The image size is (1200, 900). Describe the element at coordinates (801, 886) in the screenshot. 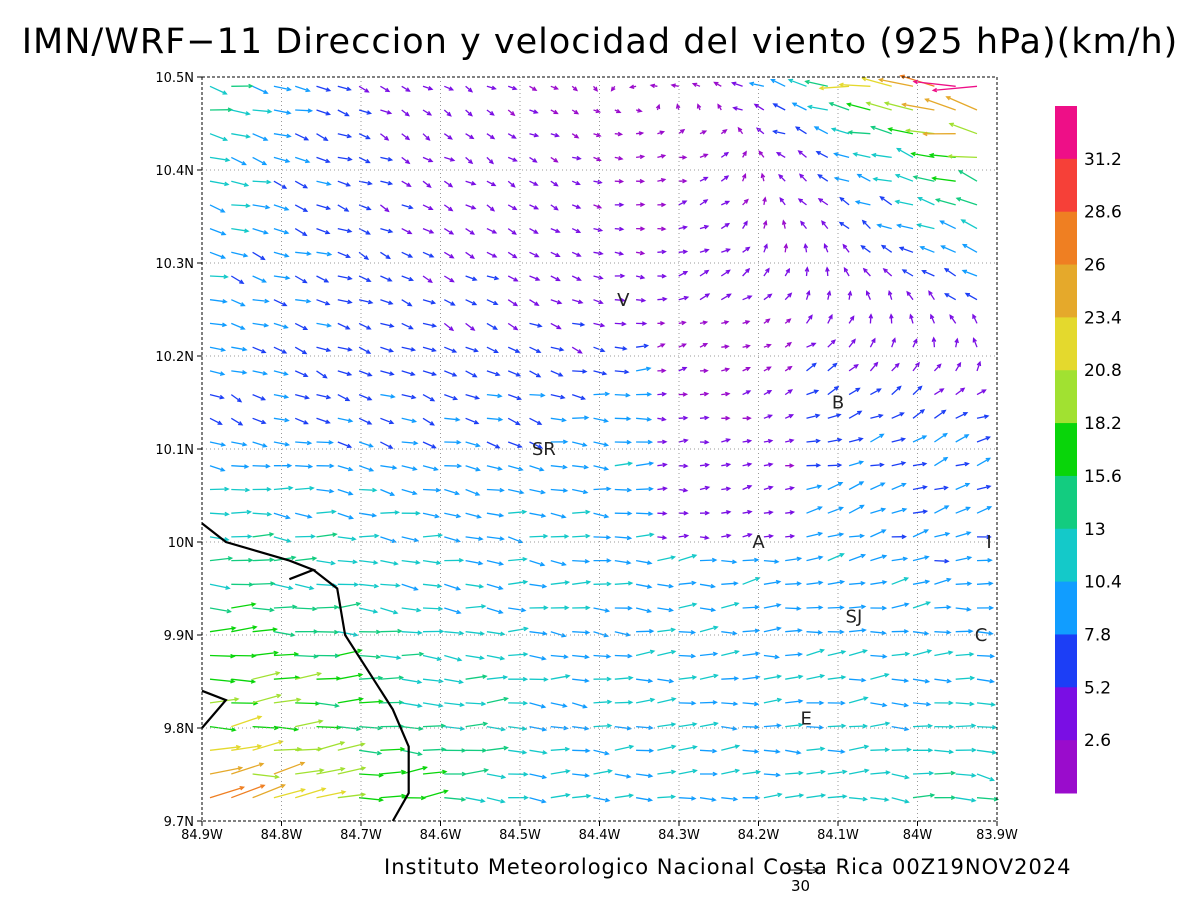

I see `reference-vector-label: 30` at that location.